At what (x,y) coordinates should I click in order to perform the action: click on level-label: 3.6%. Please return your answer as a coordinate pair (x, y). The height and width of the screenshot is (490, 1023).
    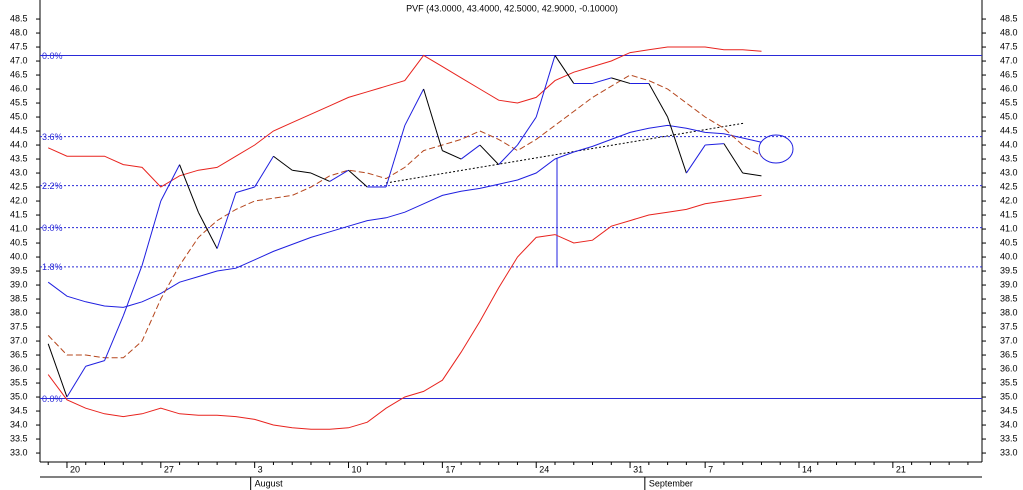
    Looking at the image, I should click on (52, 137).